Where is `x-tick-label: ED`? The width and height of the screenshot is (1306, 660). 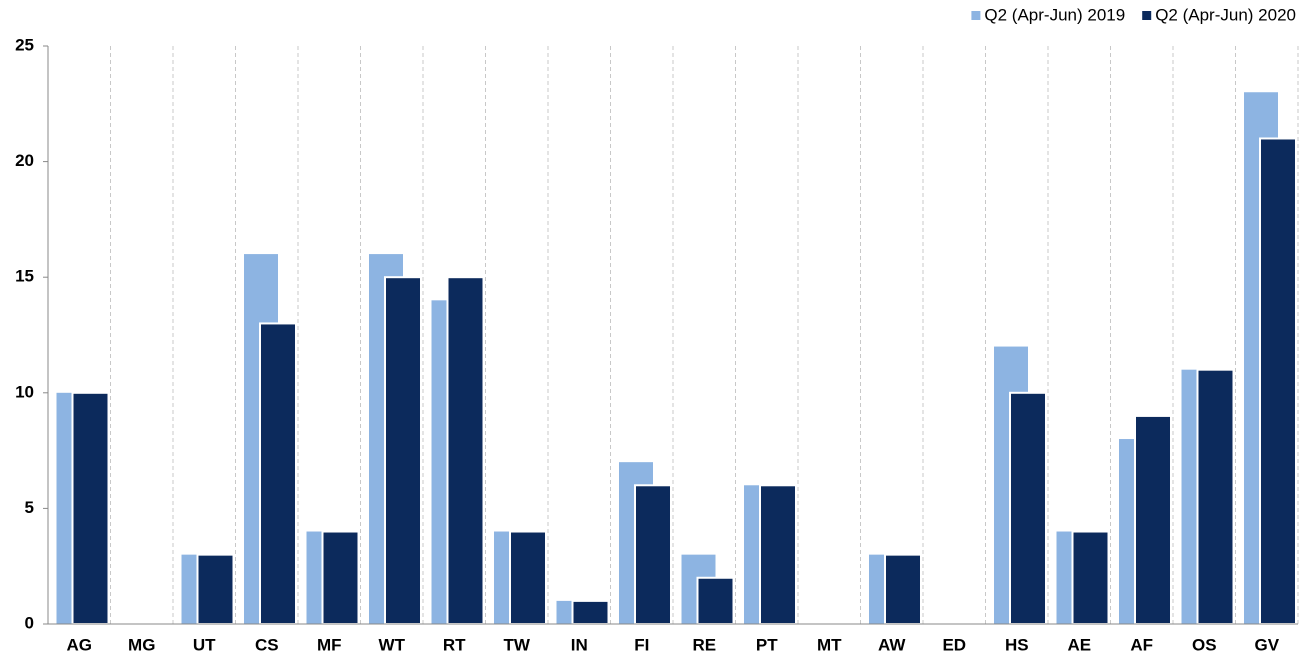
x-tick-label: ED is located at coordinates (954, 644).